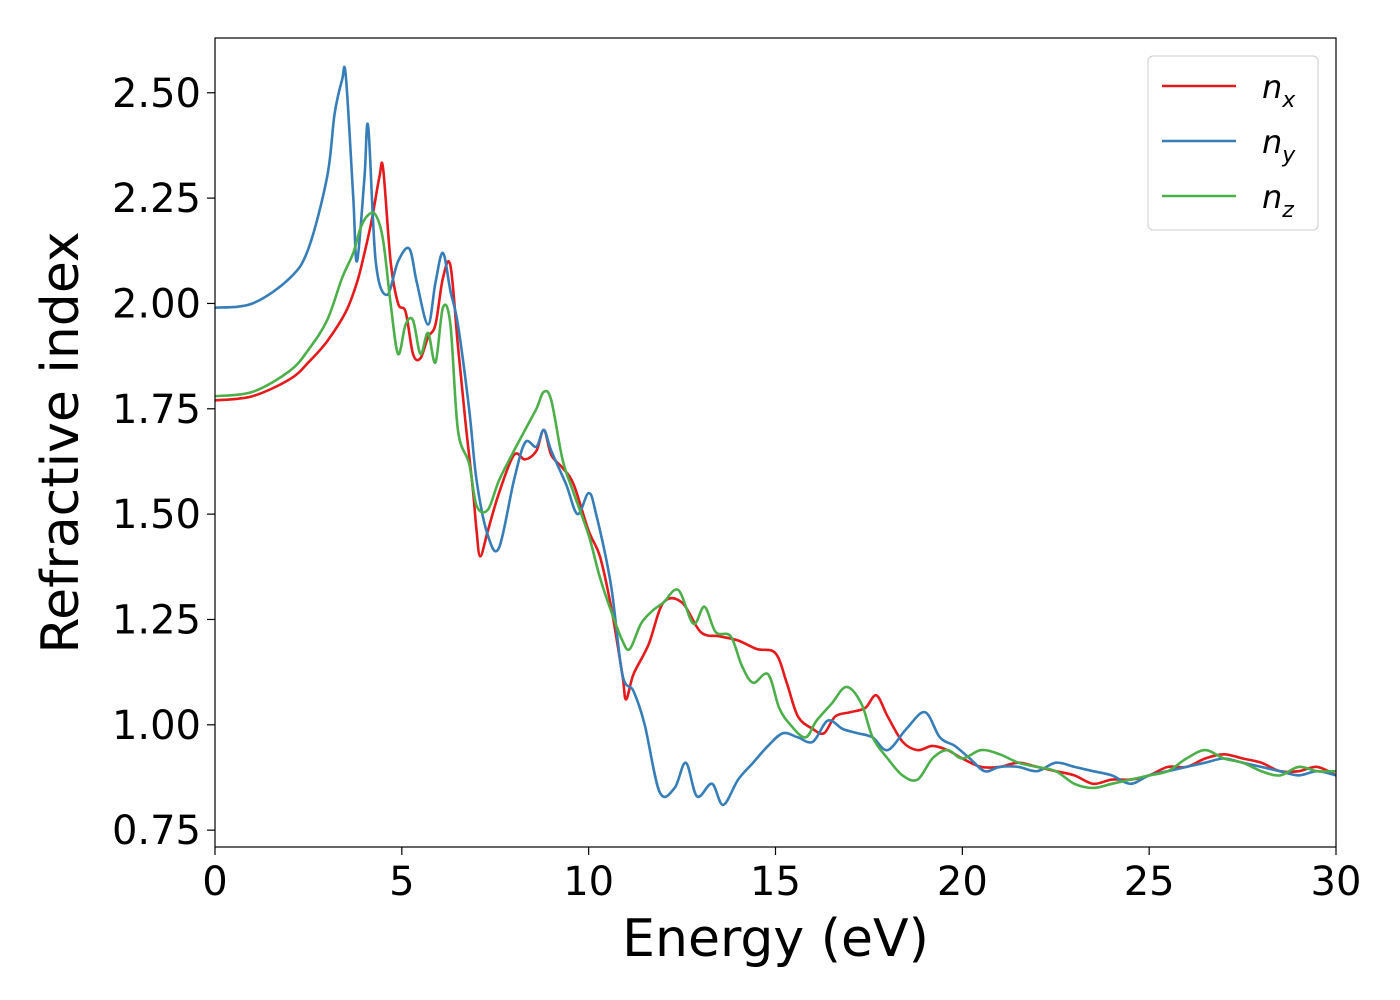 Image resolution: width=1400 pixels, height=1000 pixels. What do you see at coordinates (61, 442) in the screenshot?
I see `y-axis-label: Refractive index` at bounding box center [61, 442].